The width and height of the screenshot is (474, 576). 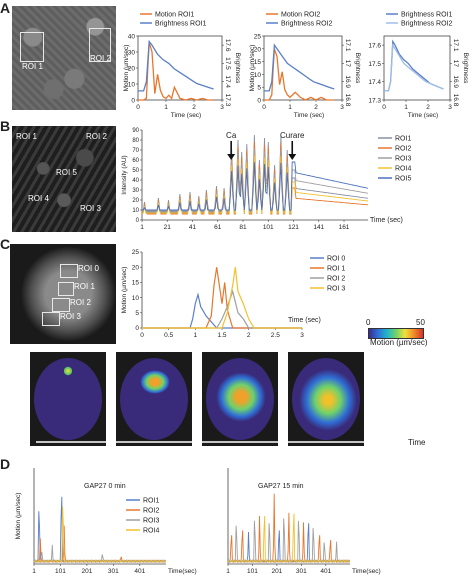 I want to click on legend-label: ROI5, so click(x=403, y=179).